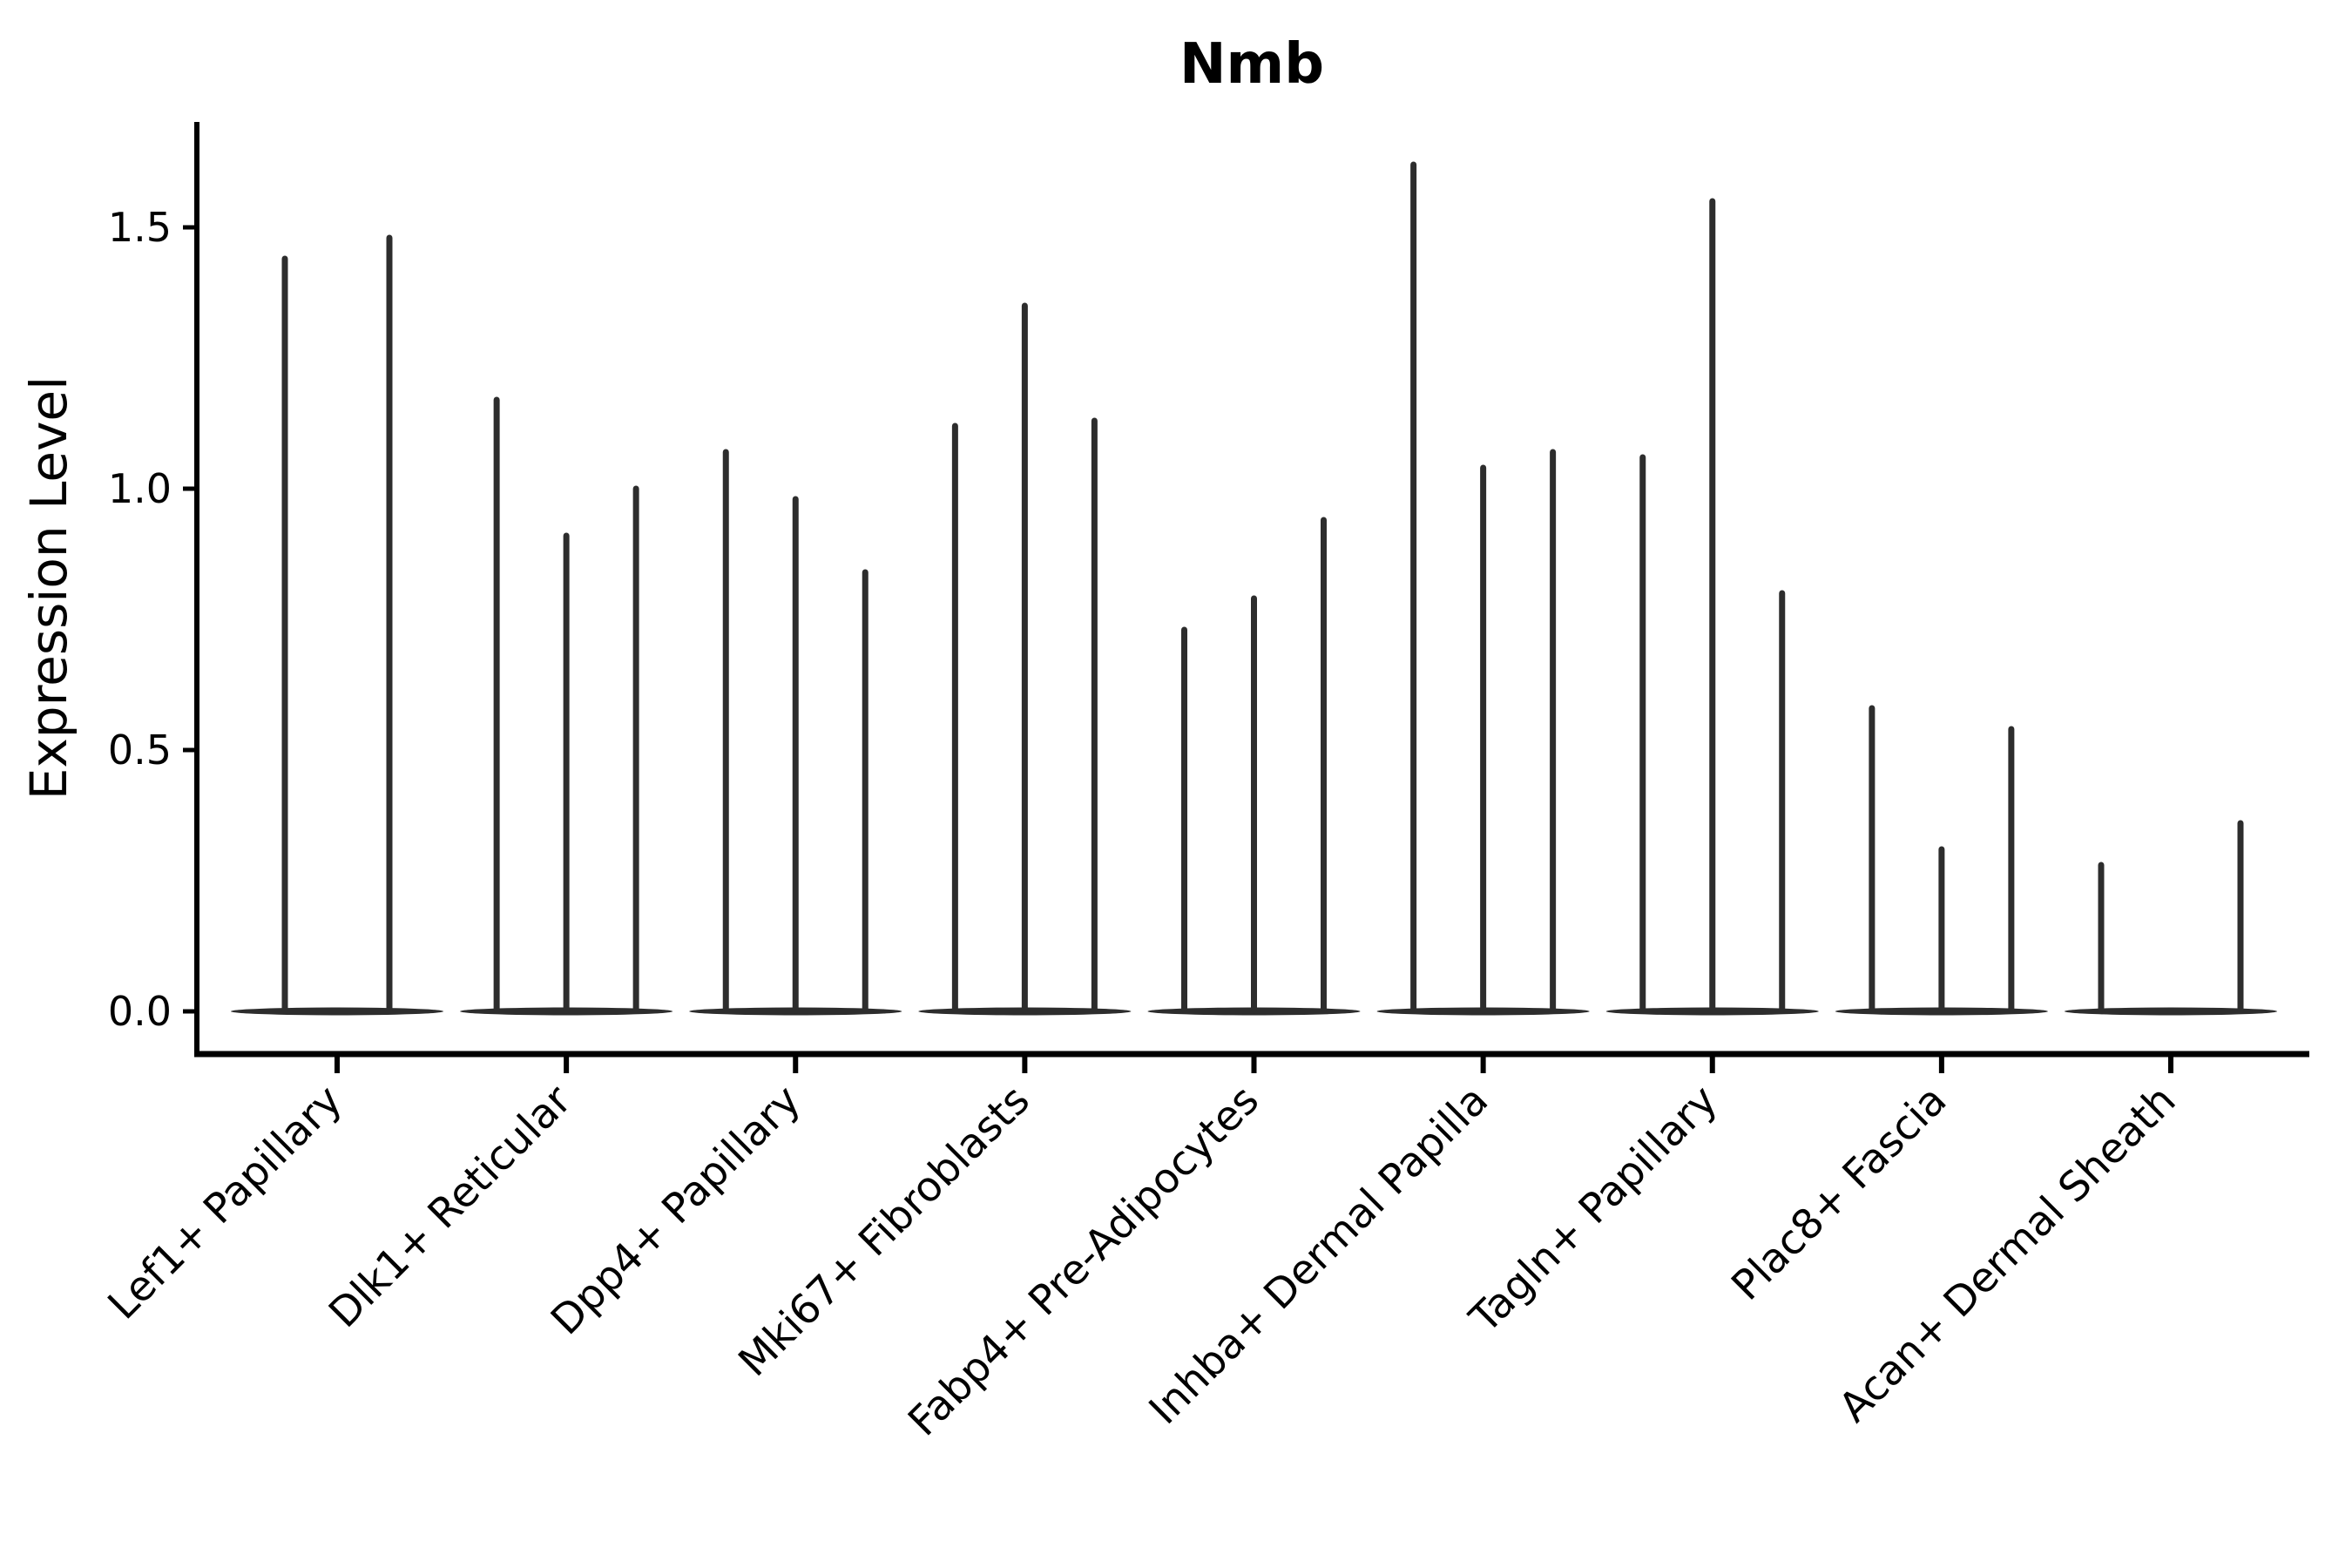 The image size is (2352, 1568). Describe the element at coordinates (450, 1206) in the screenshot. I see `x-tick-label: Dlk1+ Reticular` at that location.